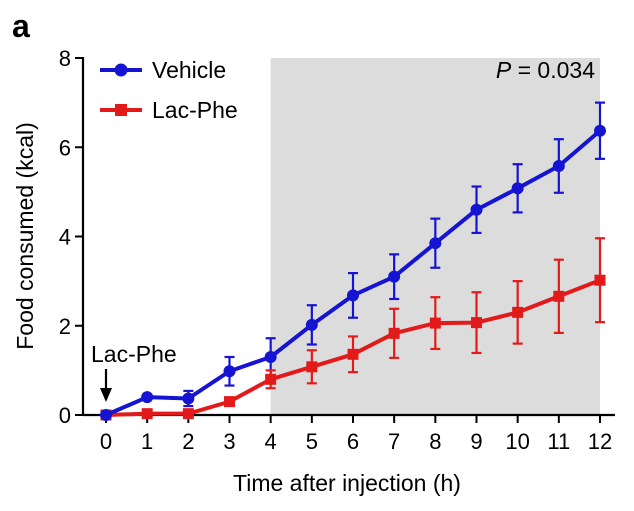 The width and height of the screenshot is (634, 511). Describe the element at coordinates (435, 441) in the screenshot. I see `x-tick-label: 8` at that location.